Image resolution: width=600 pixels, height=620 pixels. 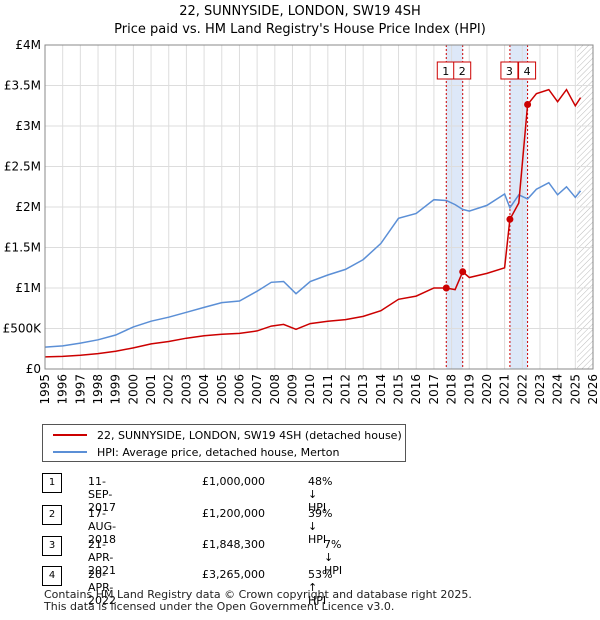 I want to click on x-tick-label: 2023, so click(x=540, y=389).